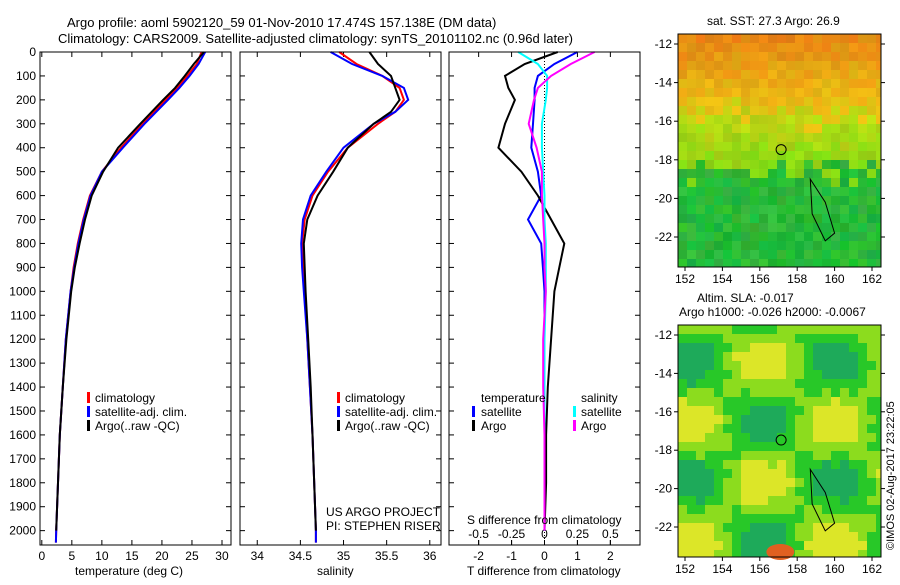 The height and width of the screenshot is (585, 900). I want to click on lat-tick-label: -14, so click(664, 373).